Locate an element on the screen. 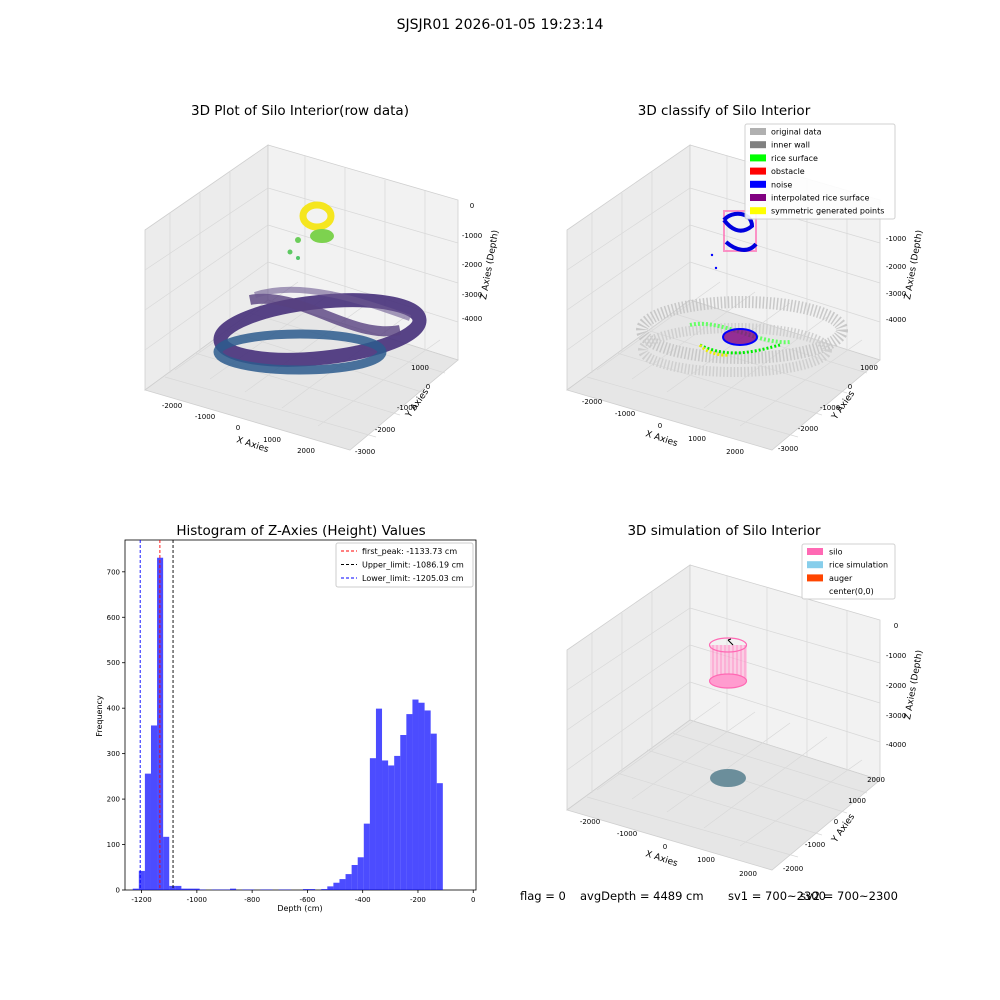 Image resolution: width=1000 pixels, height=1000 pixels. legend-label: auger is located at coordinates (841, 578).